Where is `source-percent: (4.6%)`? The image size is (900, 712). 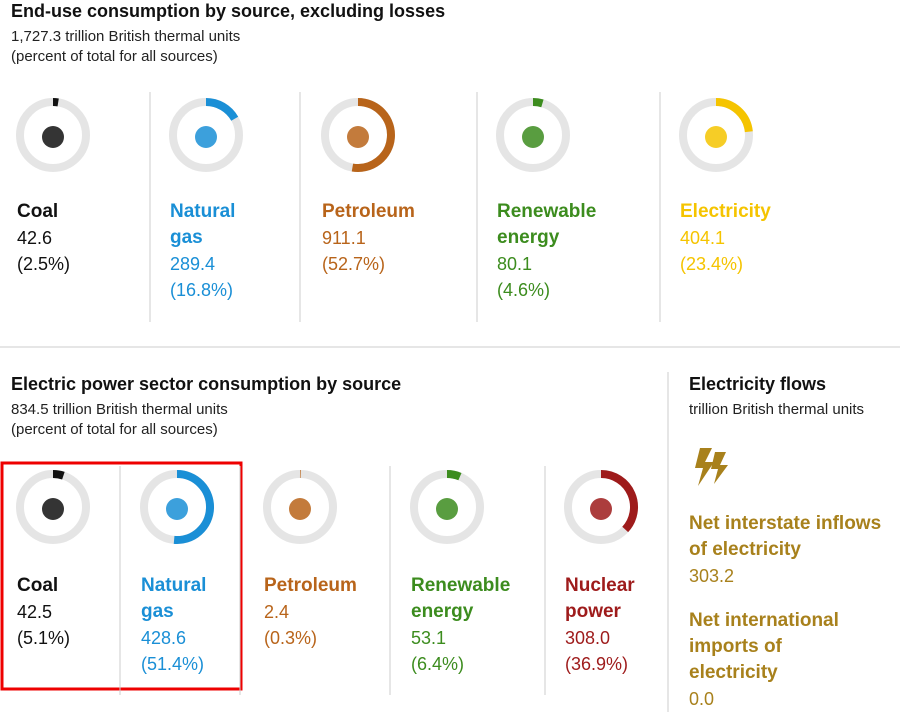 source-percent: (4.6%) is located at coordinates (524, 290).